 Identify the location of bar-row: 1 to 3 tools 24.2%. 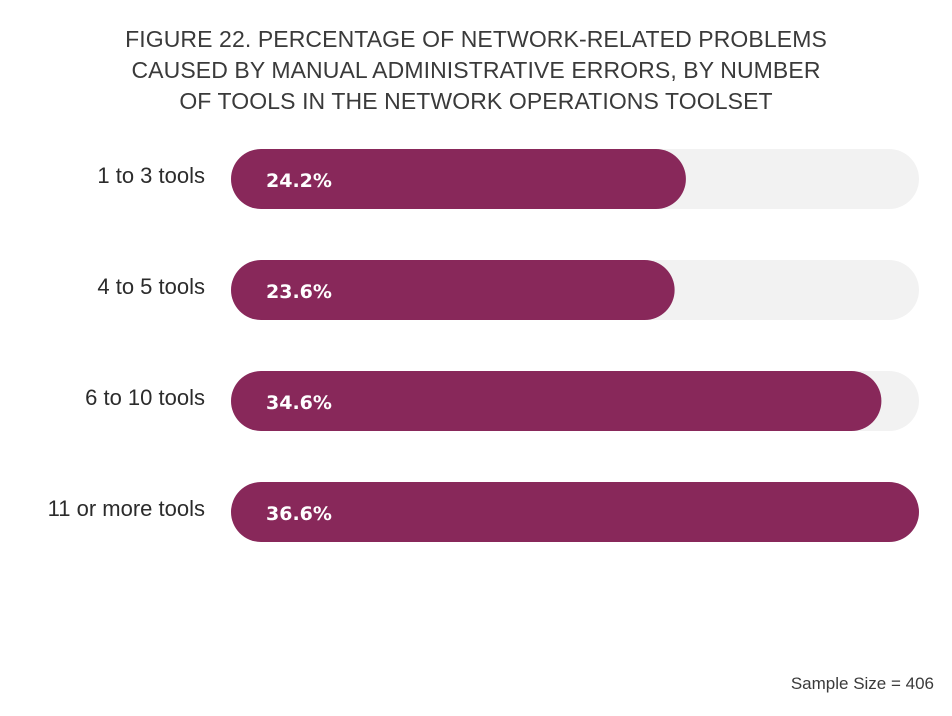
(508, 179).